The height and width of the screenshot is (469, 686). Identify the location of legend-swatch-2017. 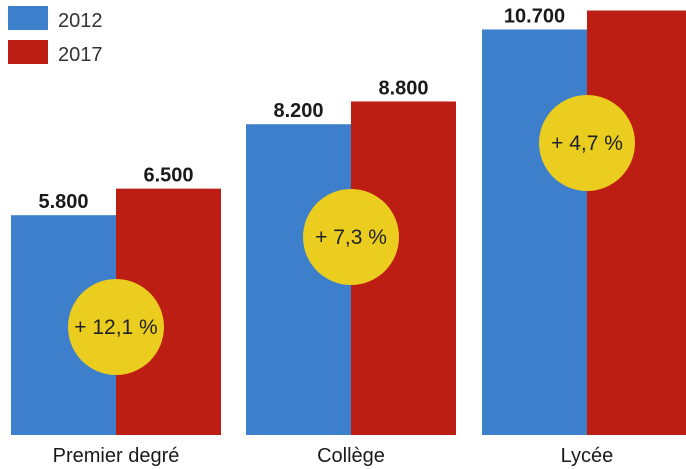
(28, 52).